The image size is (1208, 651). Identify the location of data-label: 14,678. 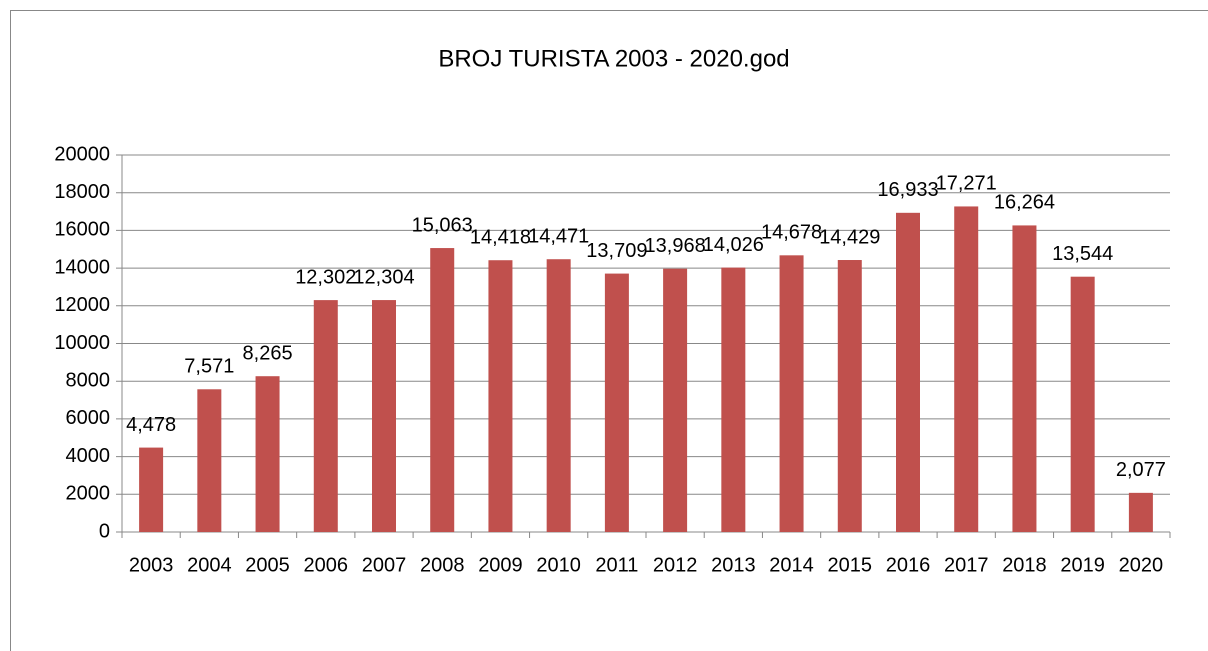
(791, 233).